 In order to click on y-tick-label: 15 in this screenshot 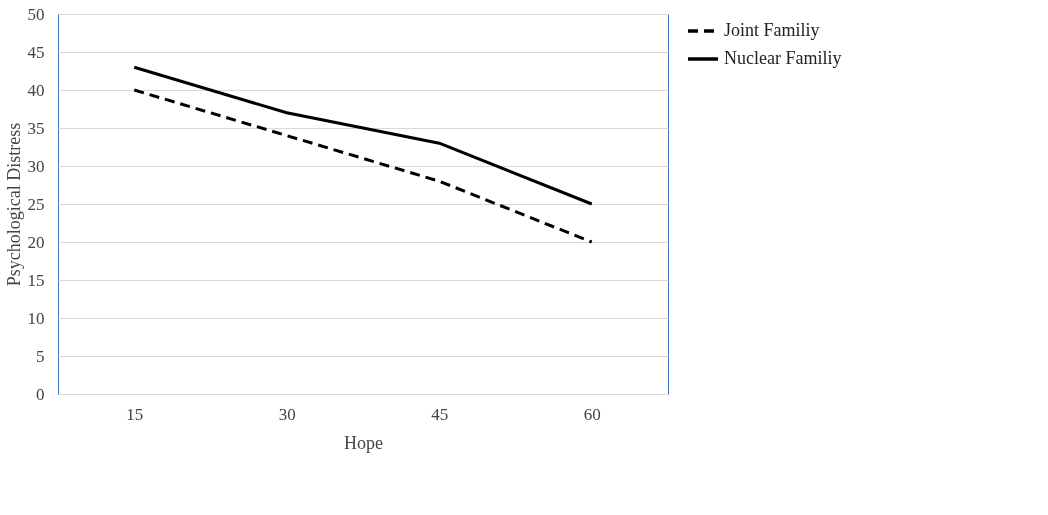, I will do `click(36, 280)`.